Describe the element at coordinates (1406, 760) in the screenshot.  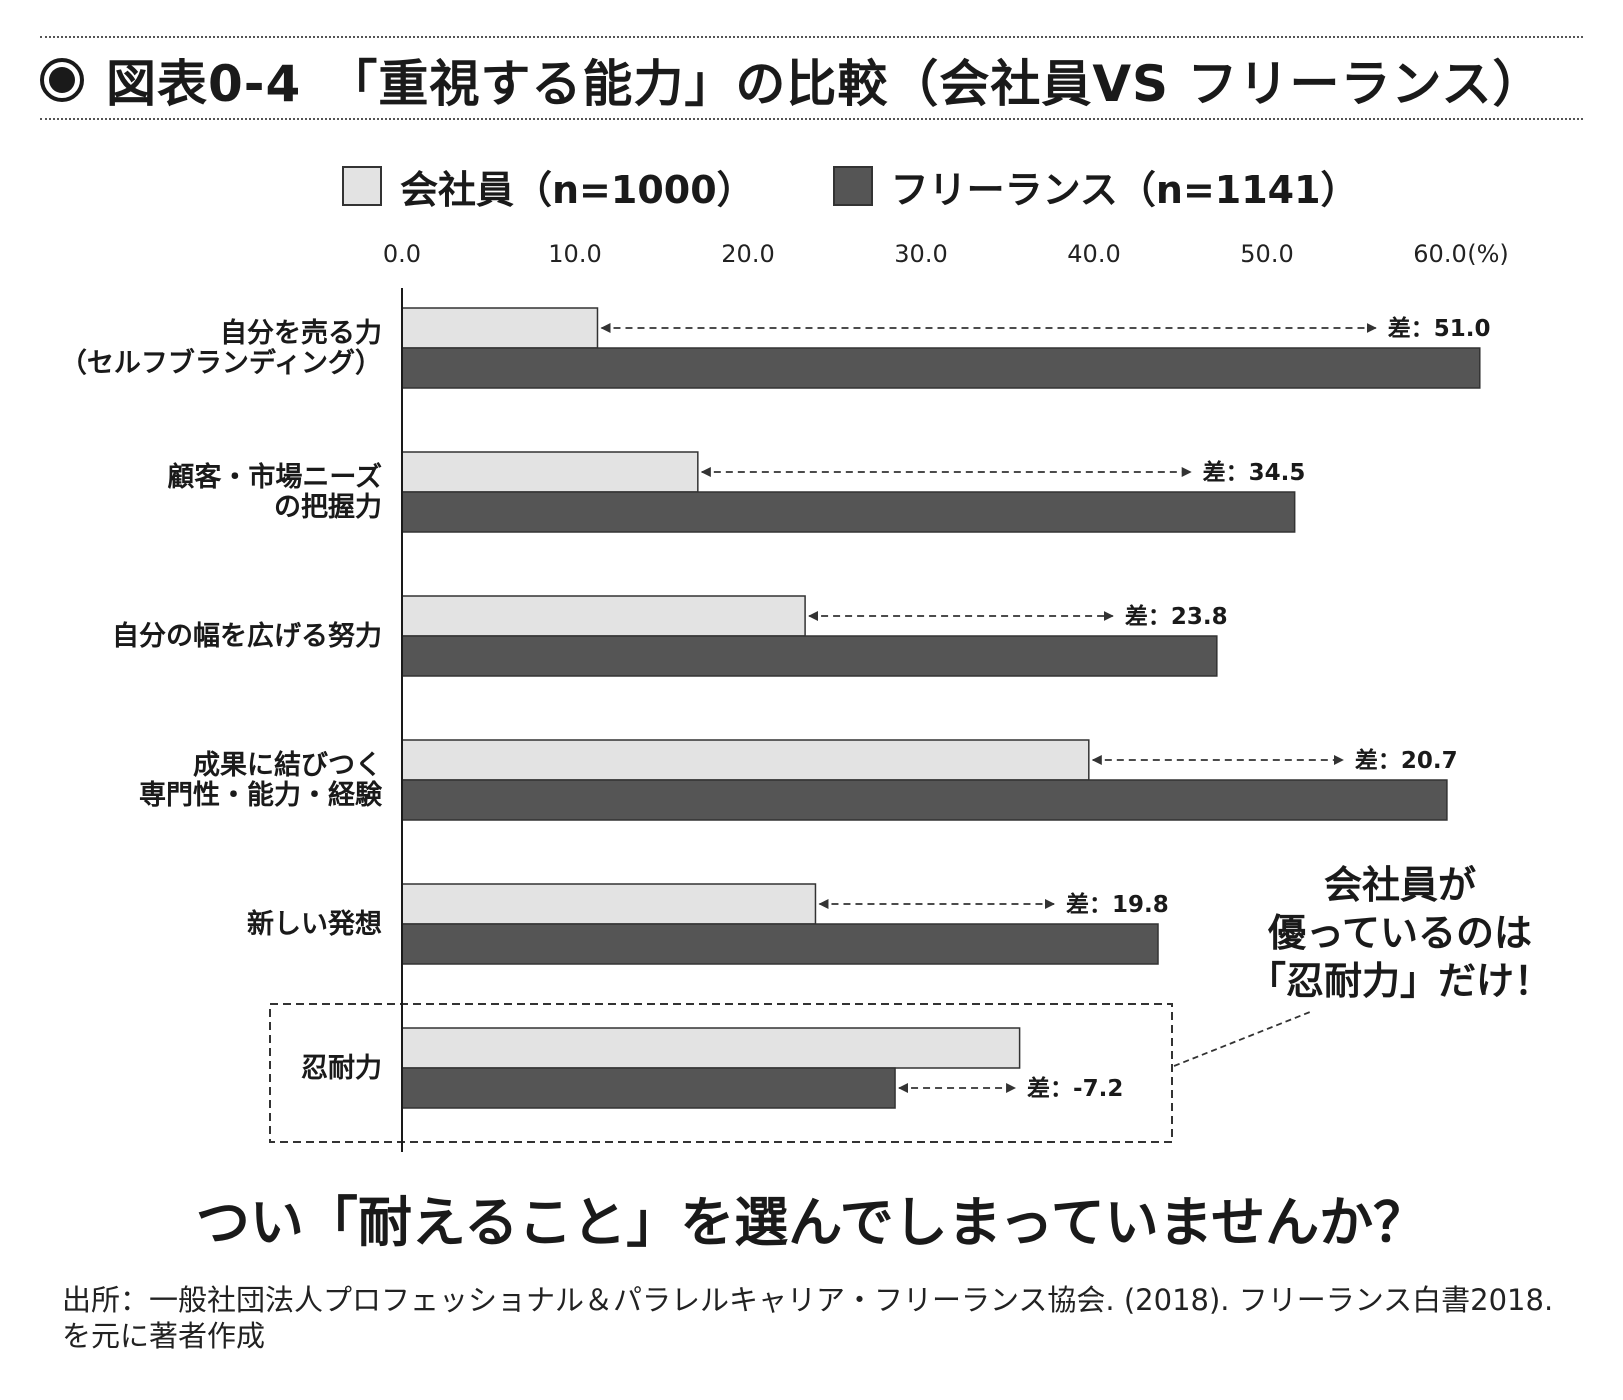
I see `difference-label: 差：20.7` at that location.